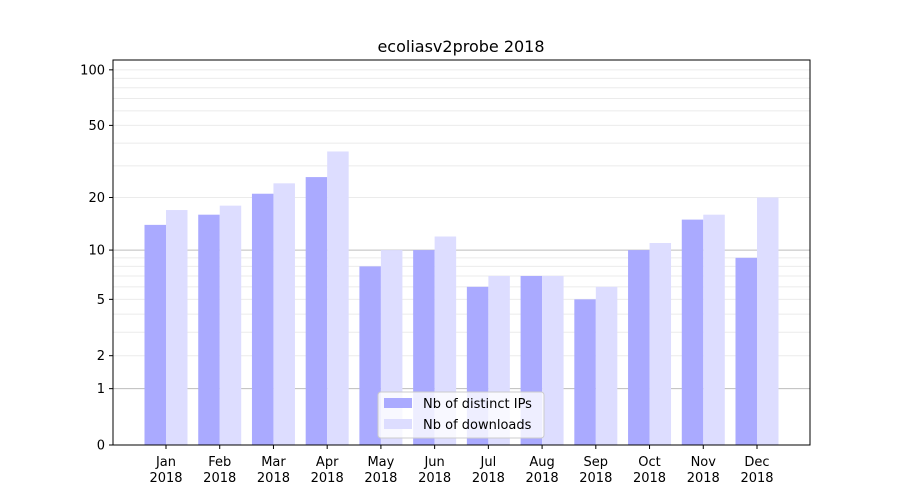 This screenshot has width=900, height=504. Describe the element at coordinates (219, 462) in the screenshot. I see `x-tick-label-month: Feb` at that location.